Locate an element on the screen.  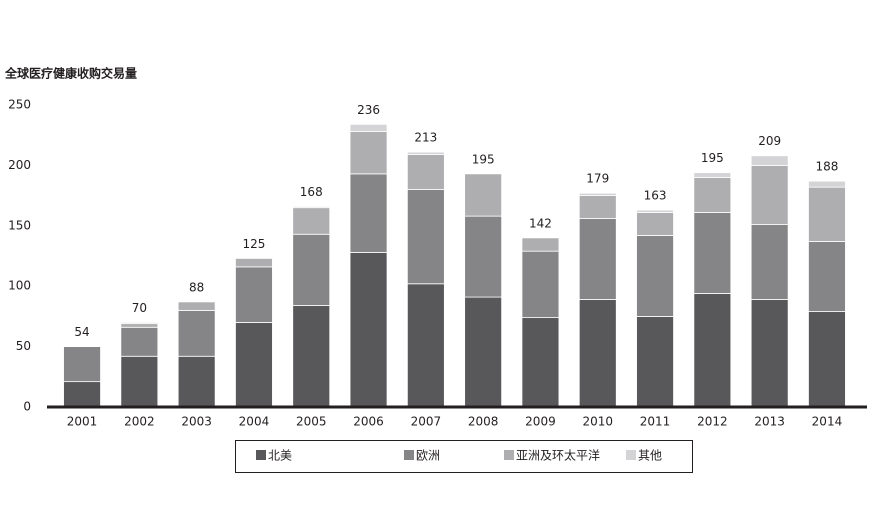
y-tick-label: 100 is located at coordinates (19, 286).